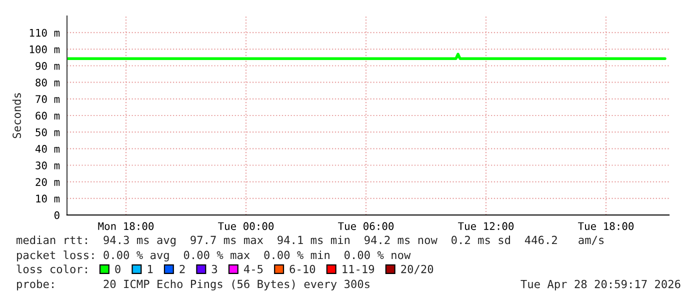 This screenshot has width=697, height=297. What do you see at coordinates (45, 49) in the screenshot?
I see `y-tick-label: 100 m` at bounding box center [45, 49].